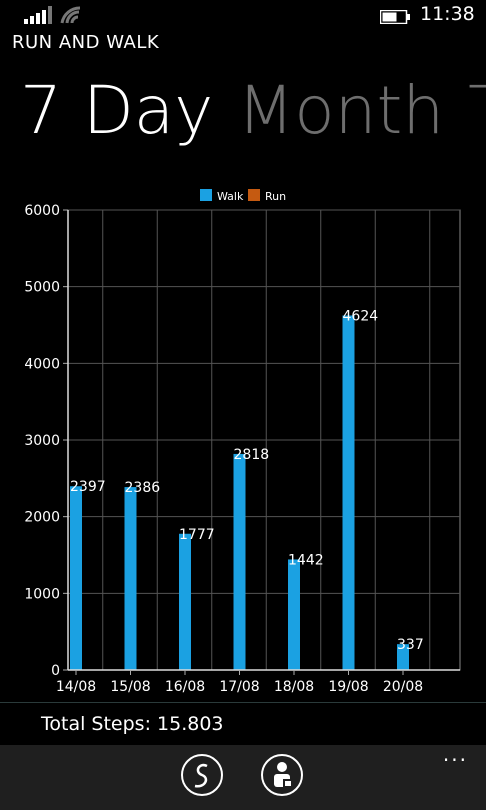  Describe the element at coordinates (275, 196) in the screenshot. I see `legend-label-run: Run` at that location.